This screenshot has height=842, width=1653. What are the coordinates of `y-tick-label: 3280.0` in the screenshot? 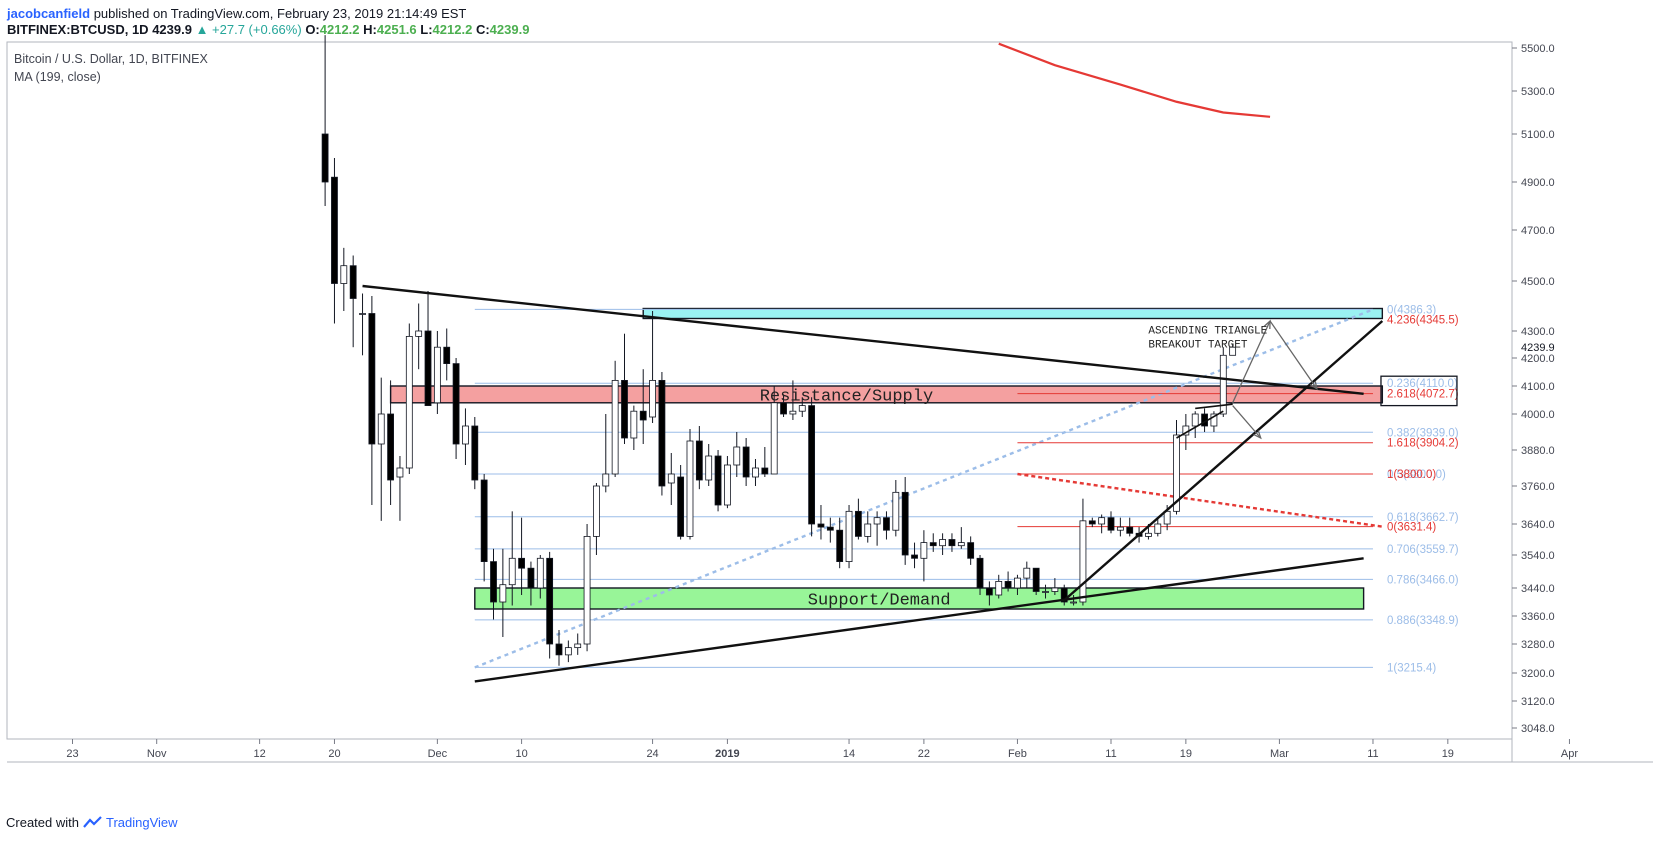 It's located at (1538, 645).